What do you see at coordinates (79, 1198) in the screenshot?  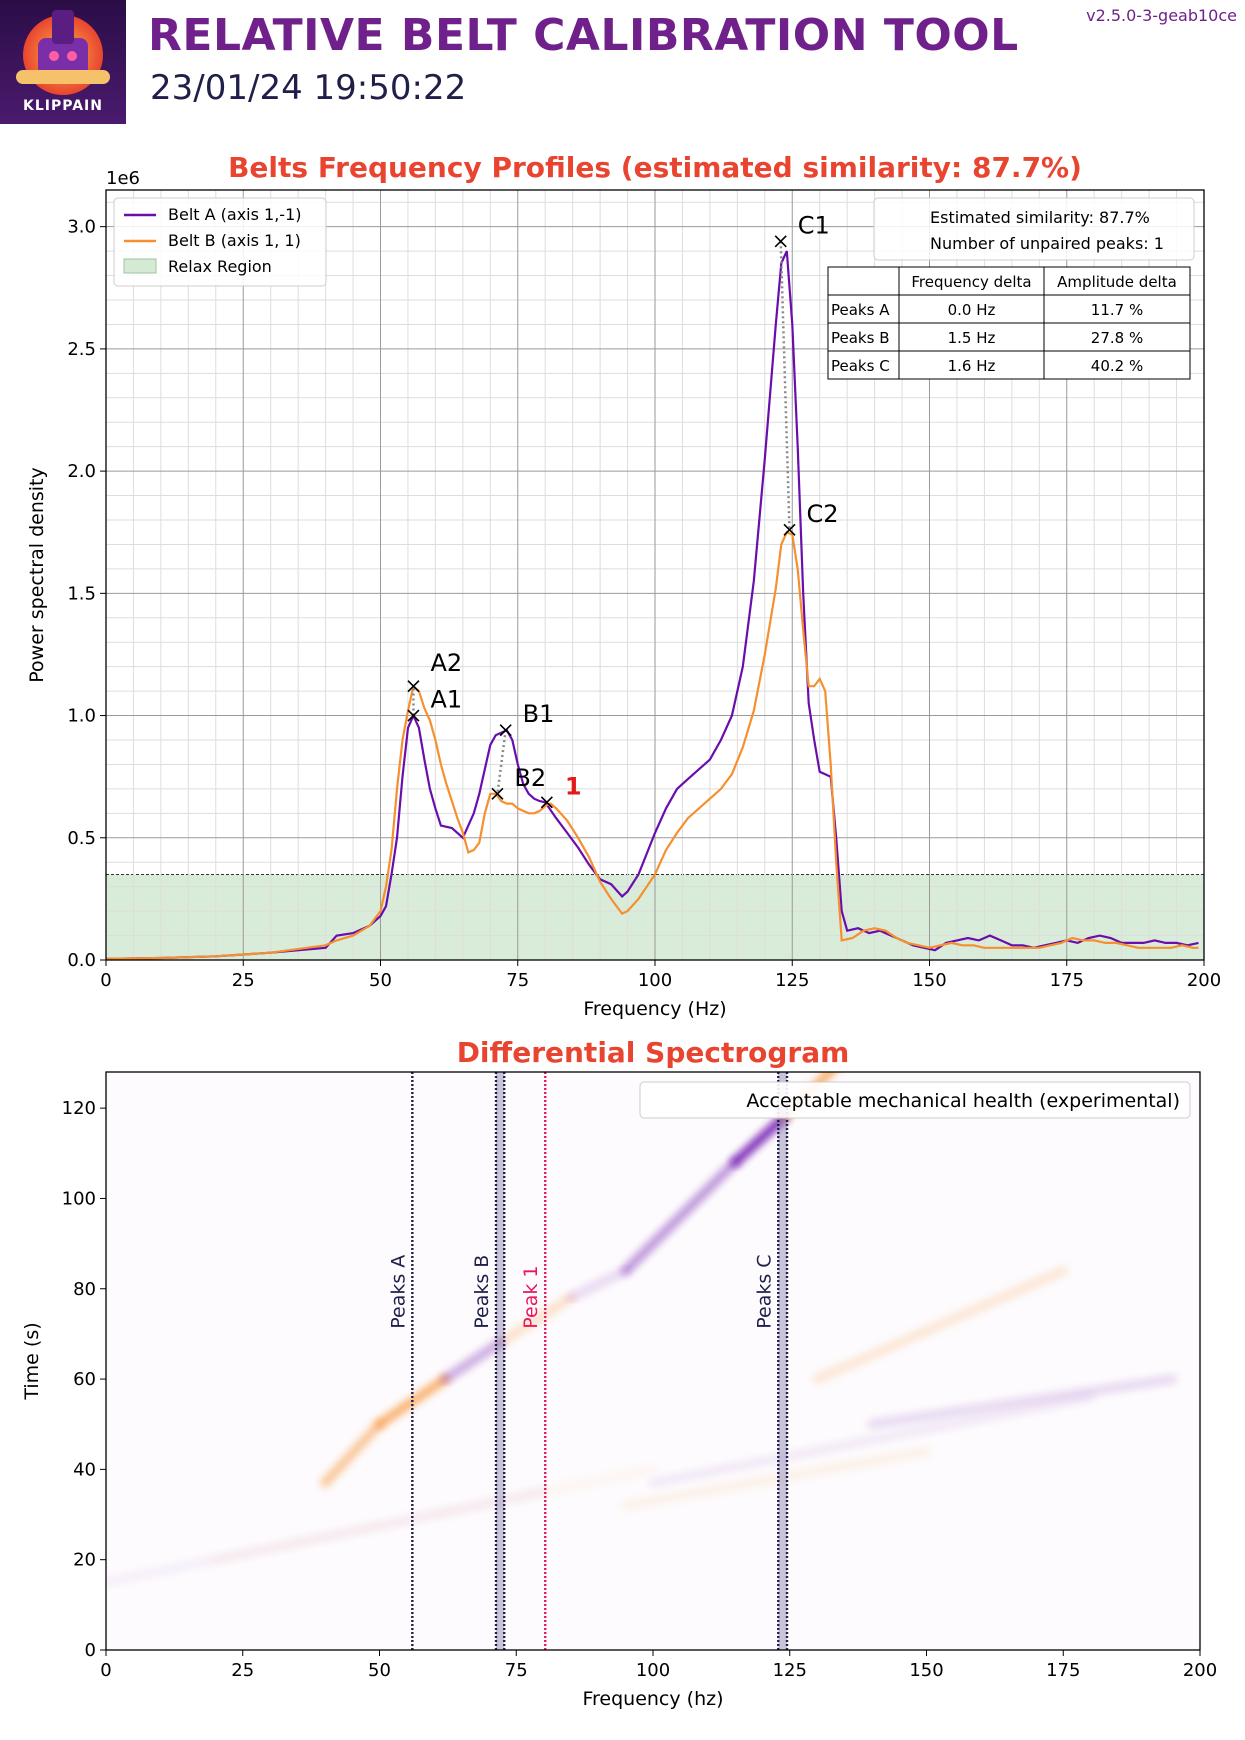 I see `y-tick-label: 100` at bounding box center [79, 1198].